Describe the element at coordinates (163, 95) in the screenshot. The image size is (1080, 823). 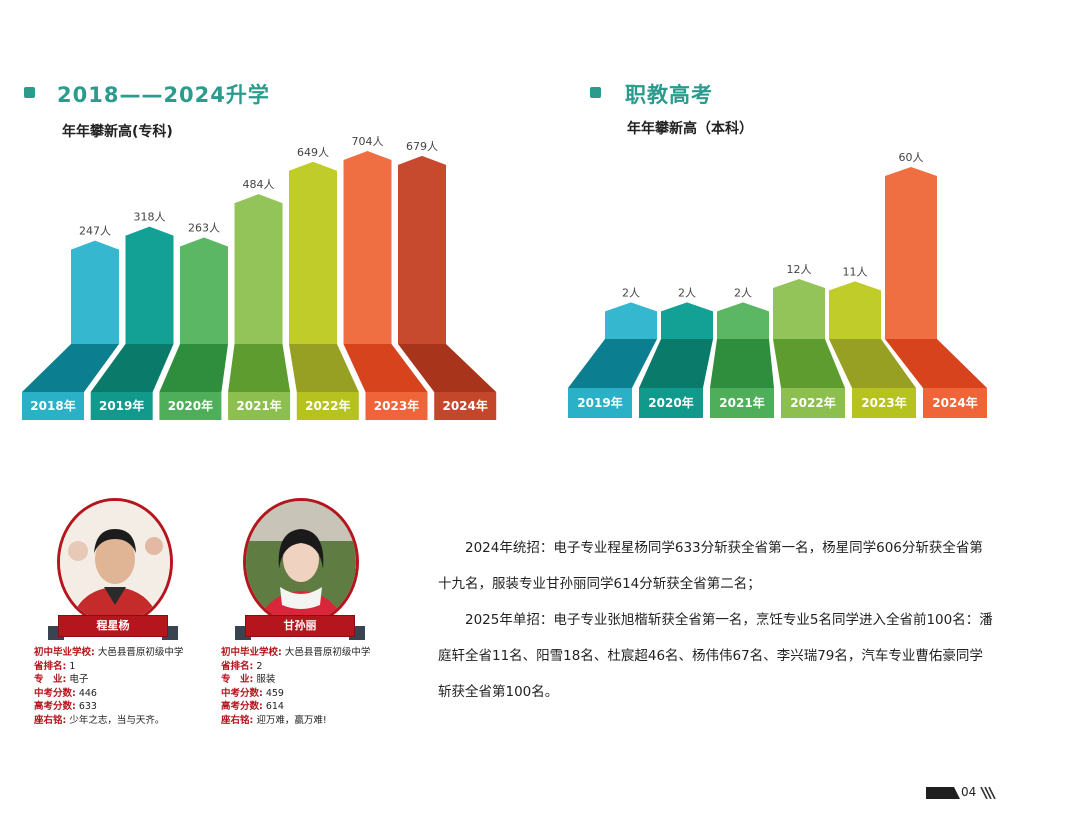
I see `left-section-title: 2018——2024升学` at that location.